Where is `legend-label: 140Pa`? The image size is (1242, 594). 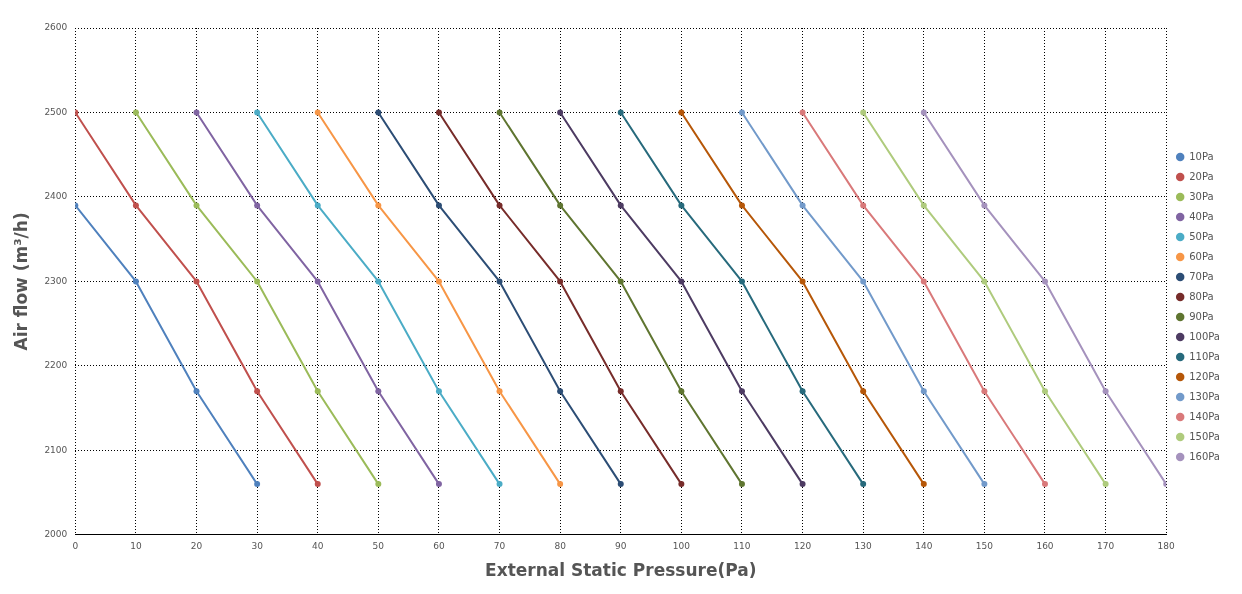 legend-label: 140Pa is located at coordinates (1204, 416).